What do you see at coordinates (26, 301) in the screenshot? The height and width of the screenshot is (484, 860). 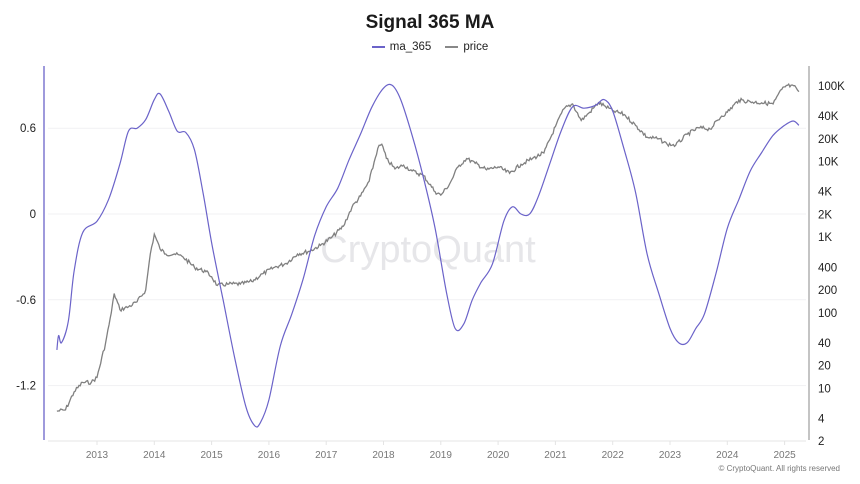 I see `left-axis-tick-label: -0.6` at bounding box center [26, 301].